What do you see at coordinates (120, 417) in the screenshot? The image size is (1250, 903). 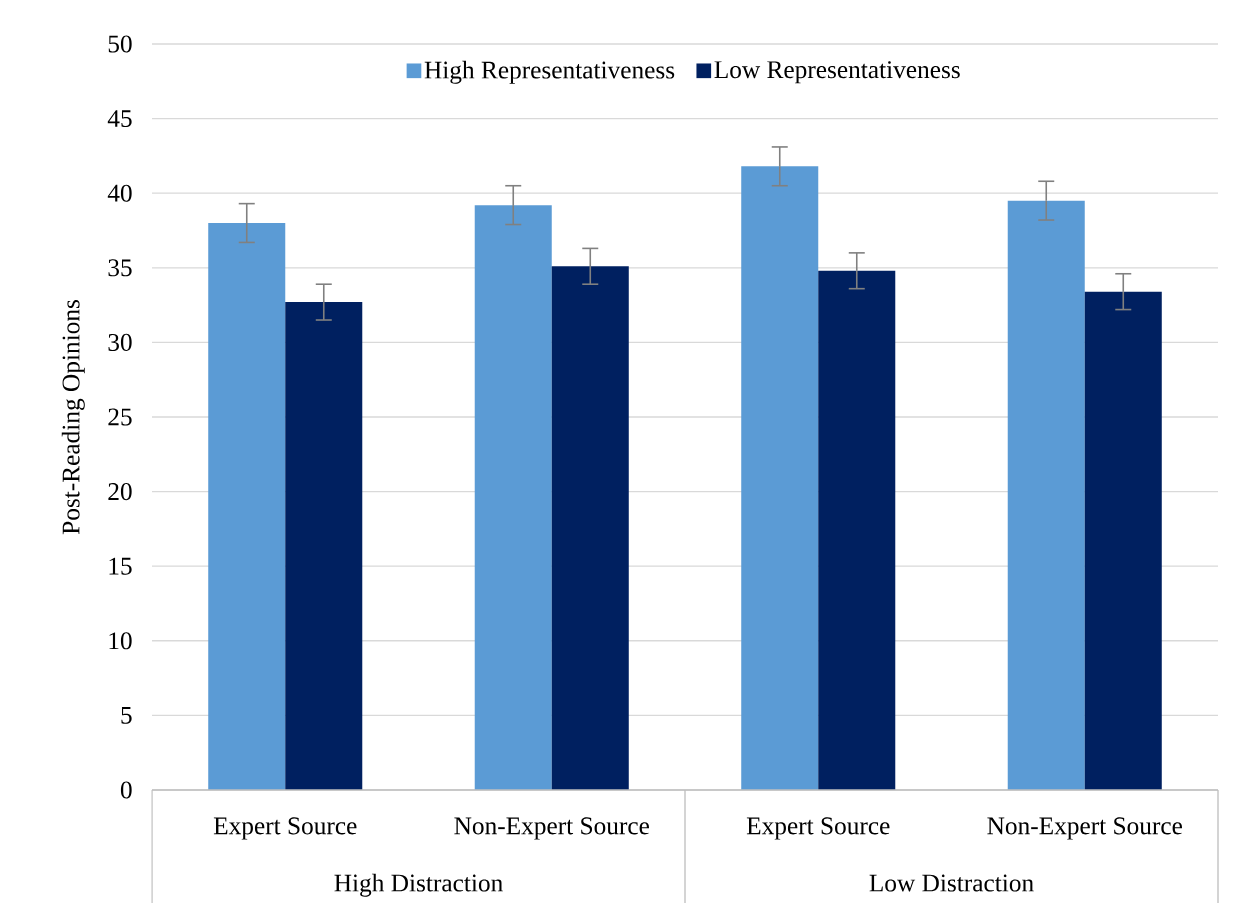 I see `y-tick-label: 25` at bounding box center [120, 417].